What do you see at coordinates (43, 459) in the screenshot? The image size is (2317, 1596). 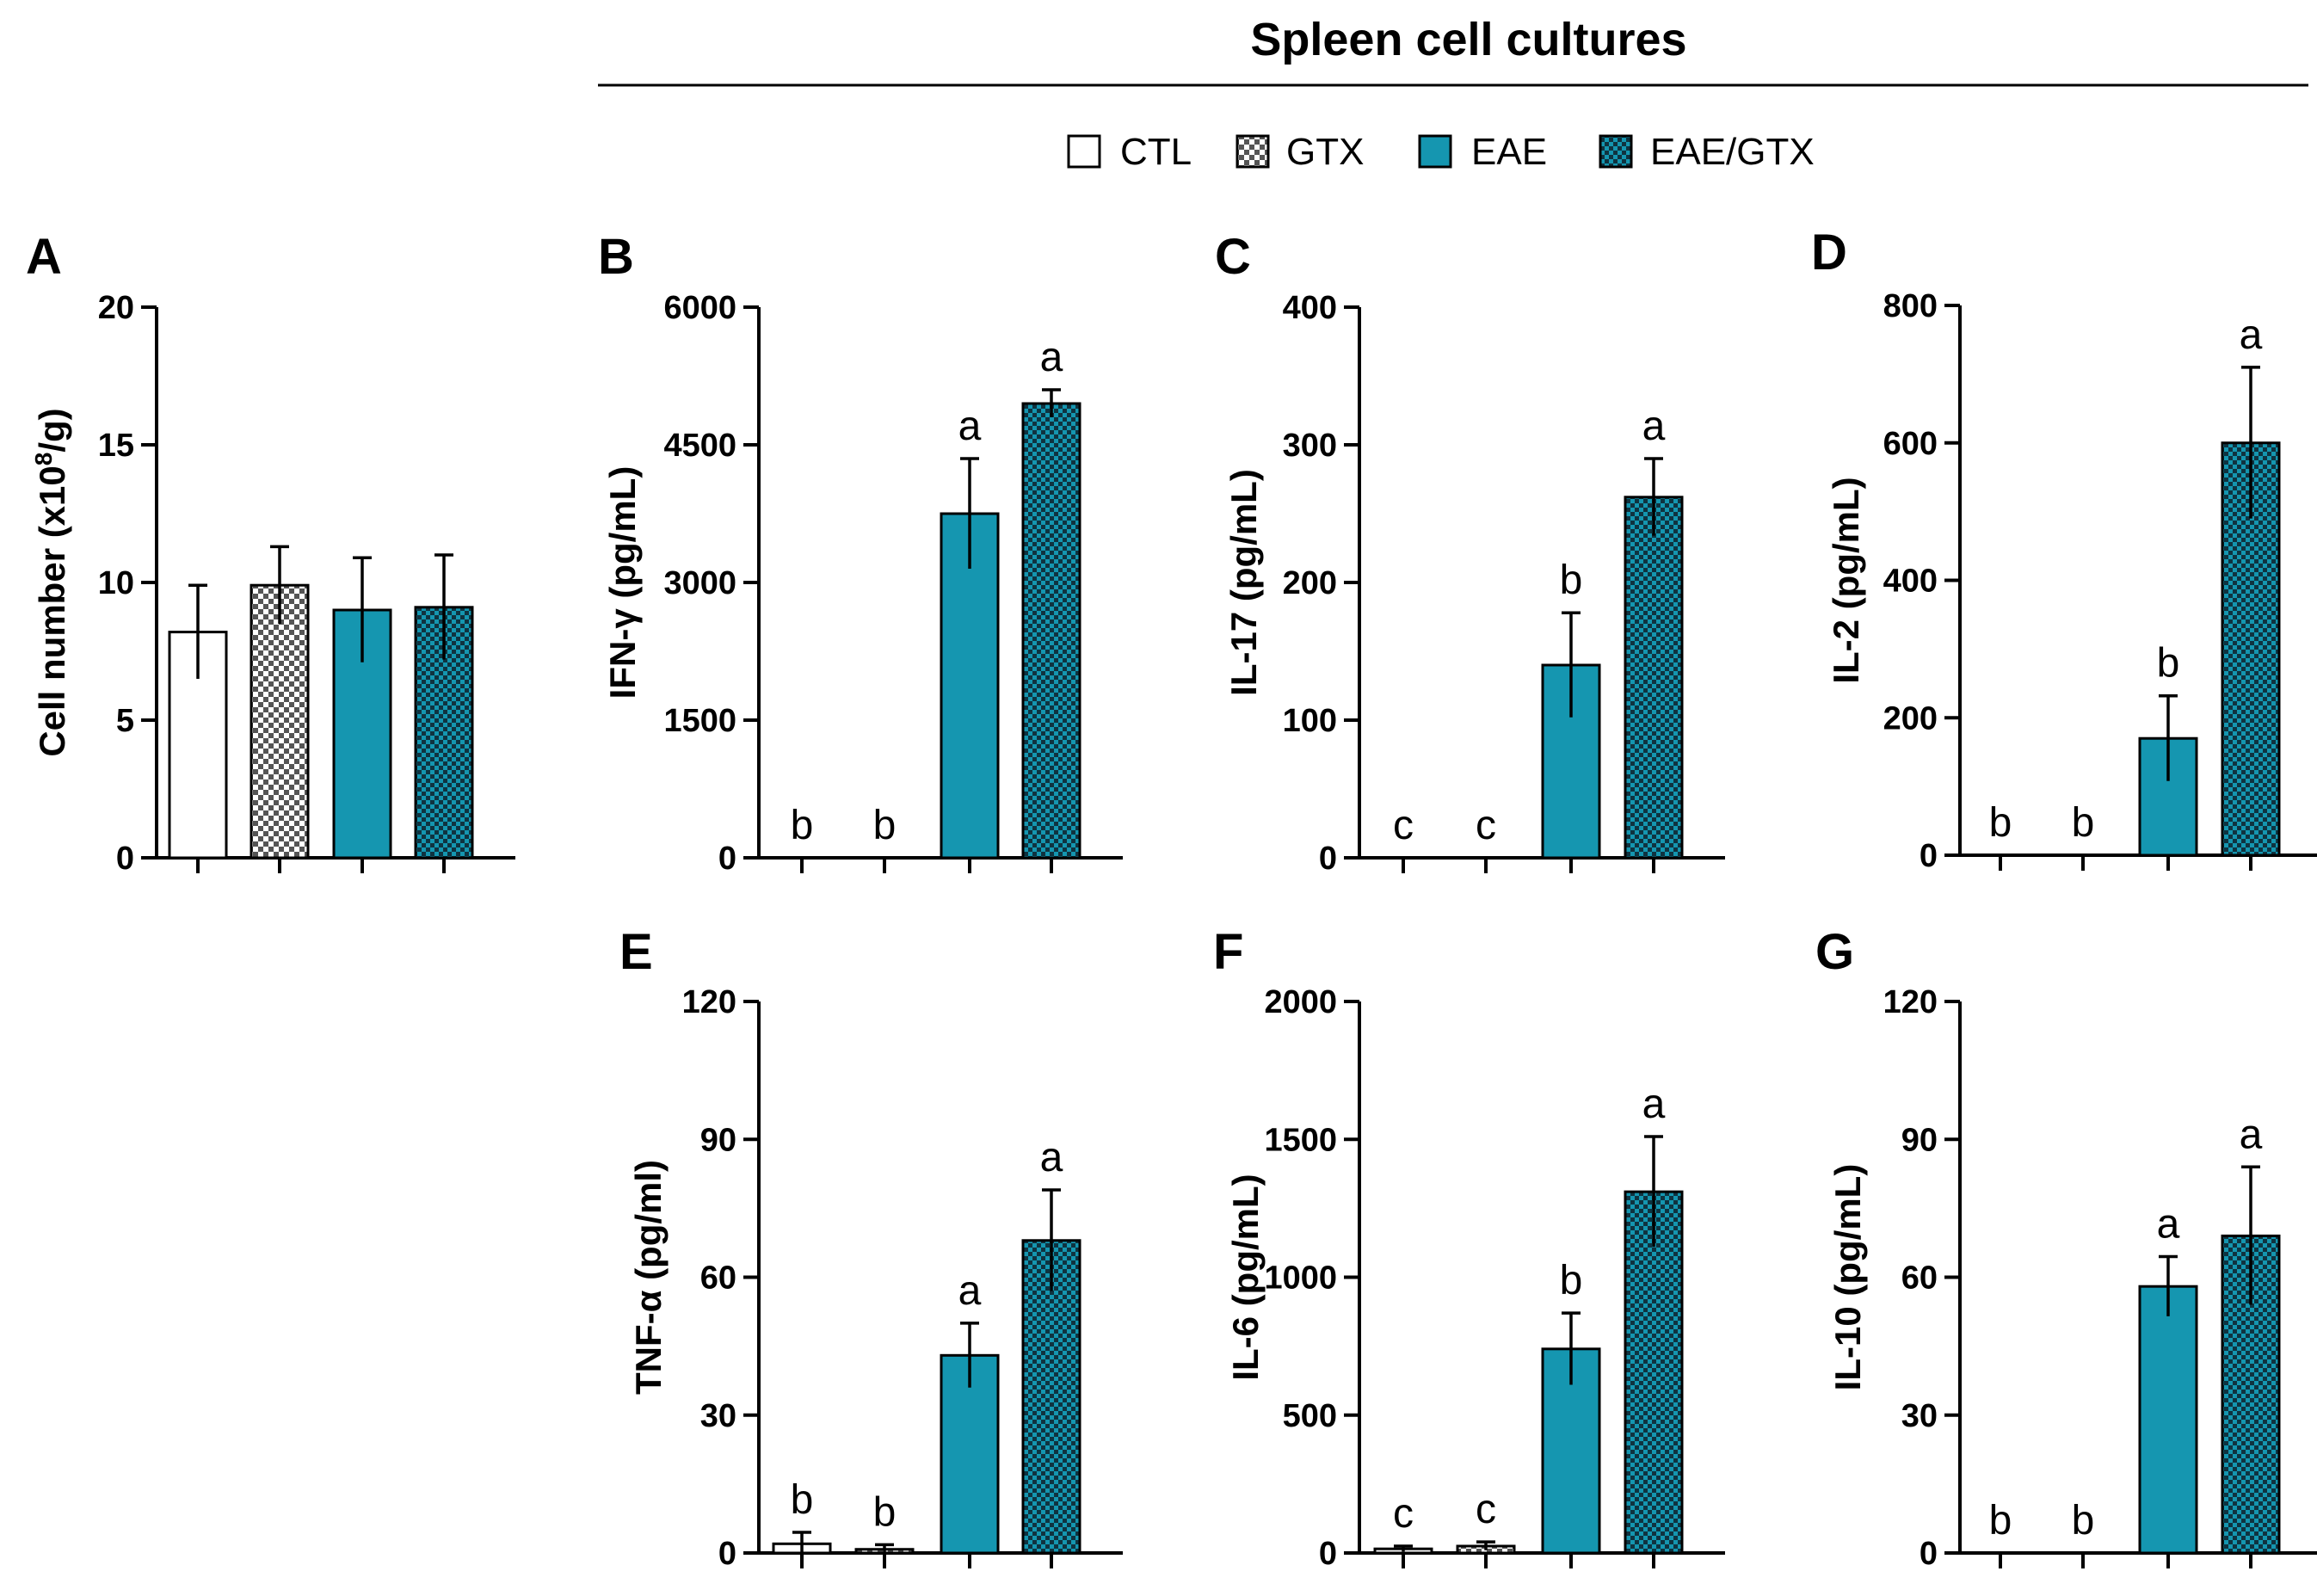 I see `y-axis-label-exponent: 8` at bounding box center [43, 459].